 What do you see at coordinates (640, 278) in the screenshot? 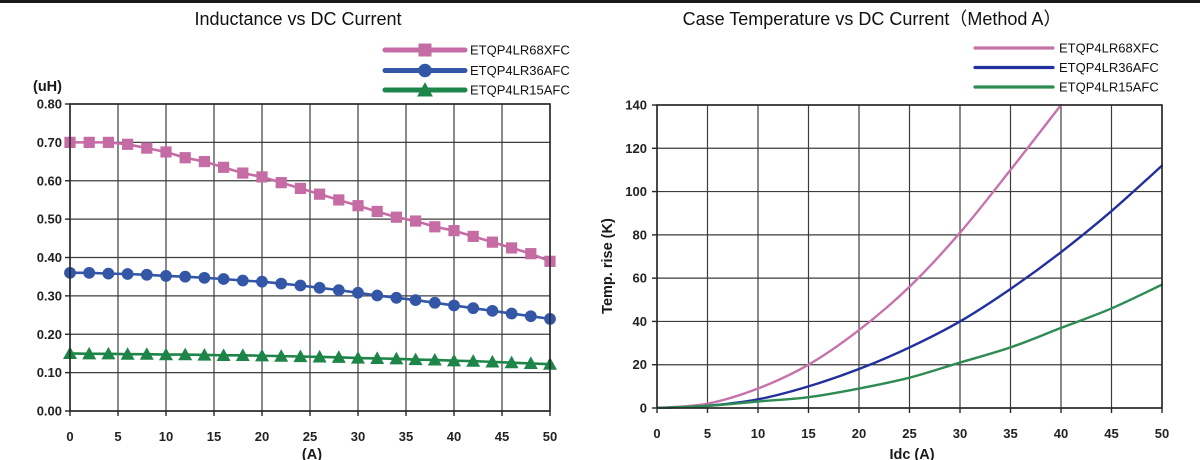
I see `y-tick-label: 60` at bounding box center [640, 278].